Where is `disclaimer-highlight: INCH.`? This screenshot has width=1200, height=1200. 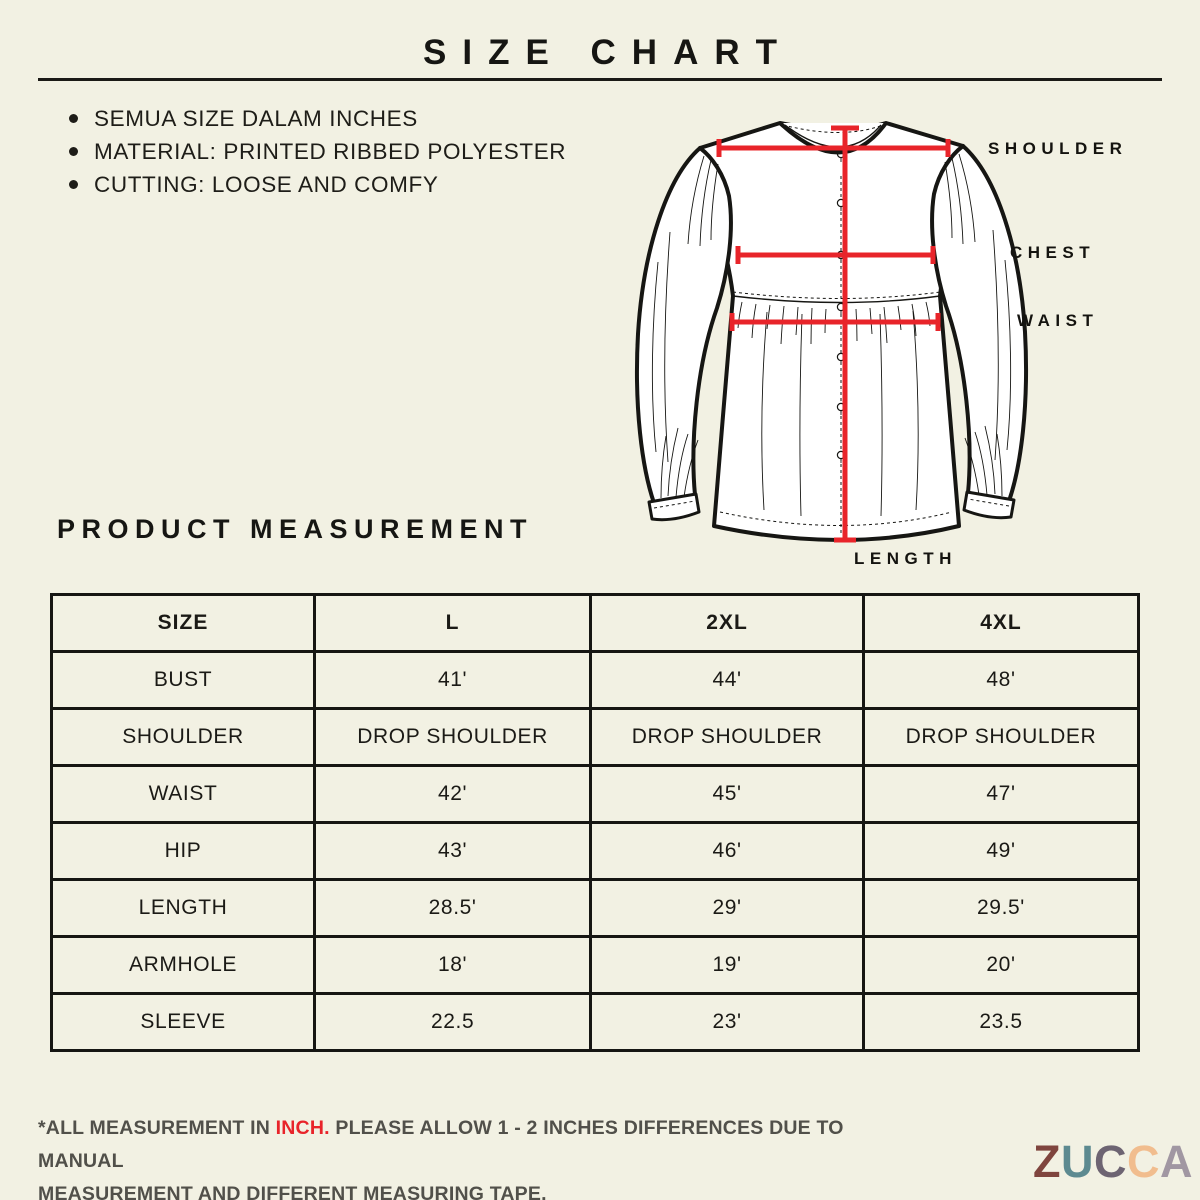
disclaimer-highlight: INCH. is located at coordinates (302, 1128).